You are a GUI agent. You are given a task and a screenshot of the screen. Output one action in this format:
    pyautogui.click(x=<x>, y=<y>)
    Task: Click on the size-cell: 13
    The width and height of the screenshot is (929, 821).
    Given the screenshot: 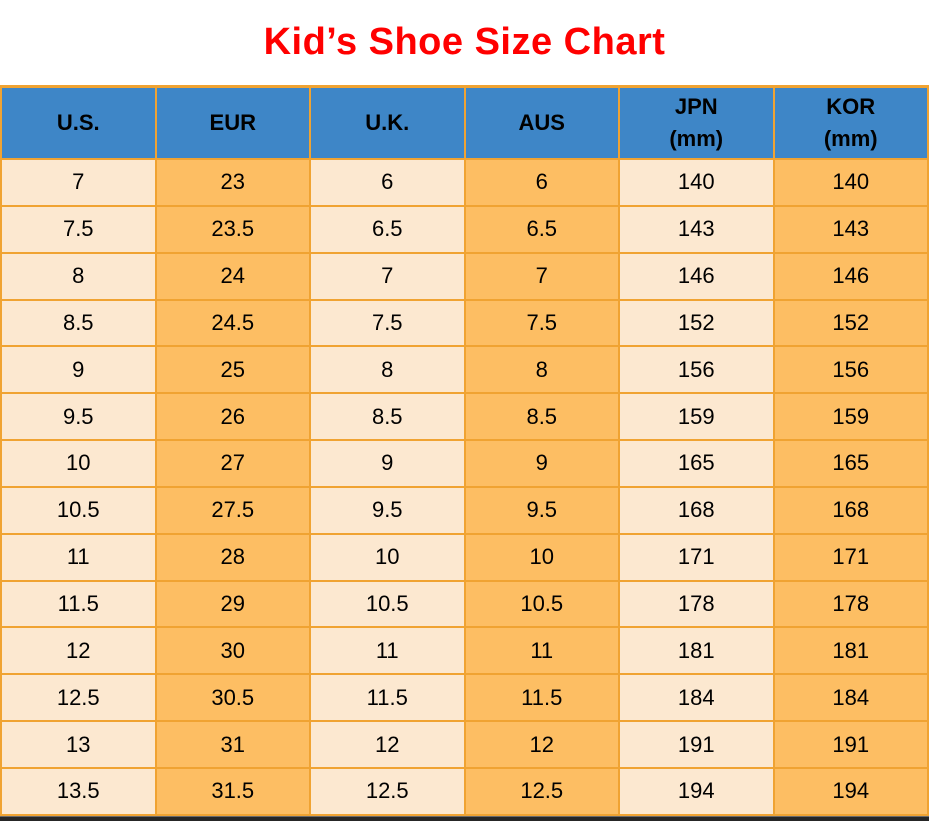 What is the action you would take?
    pyautogui.click(x=78, y=744)
    